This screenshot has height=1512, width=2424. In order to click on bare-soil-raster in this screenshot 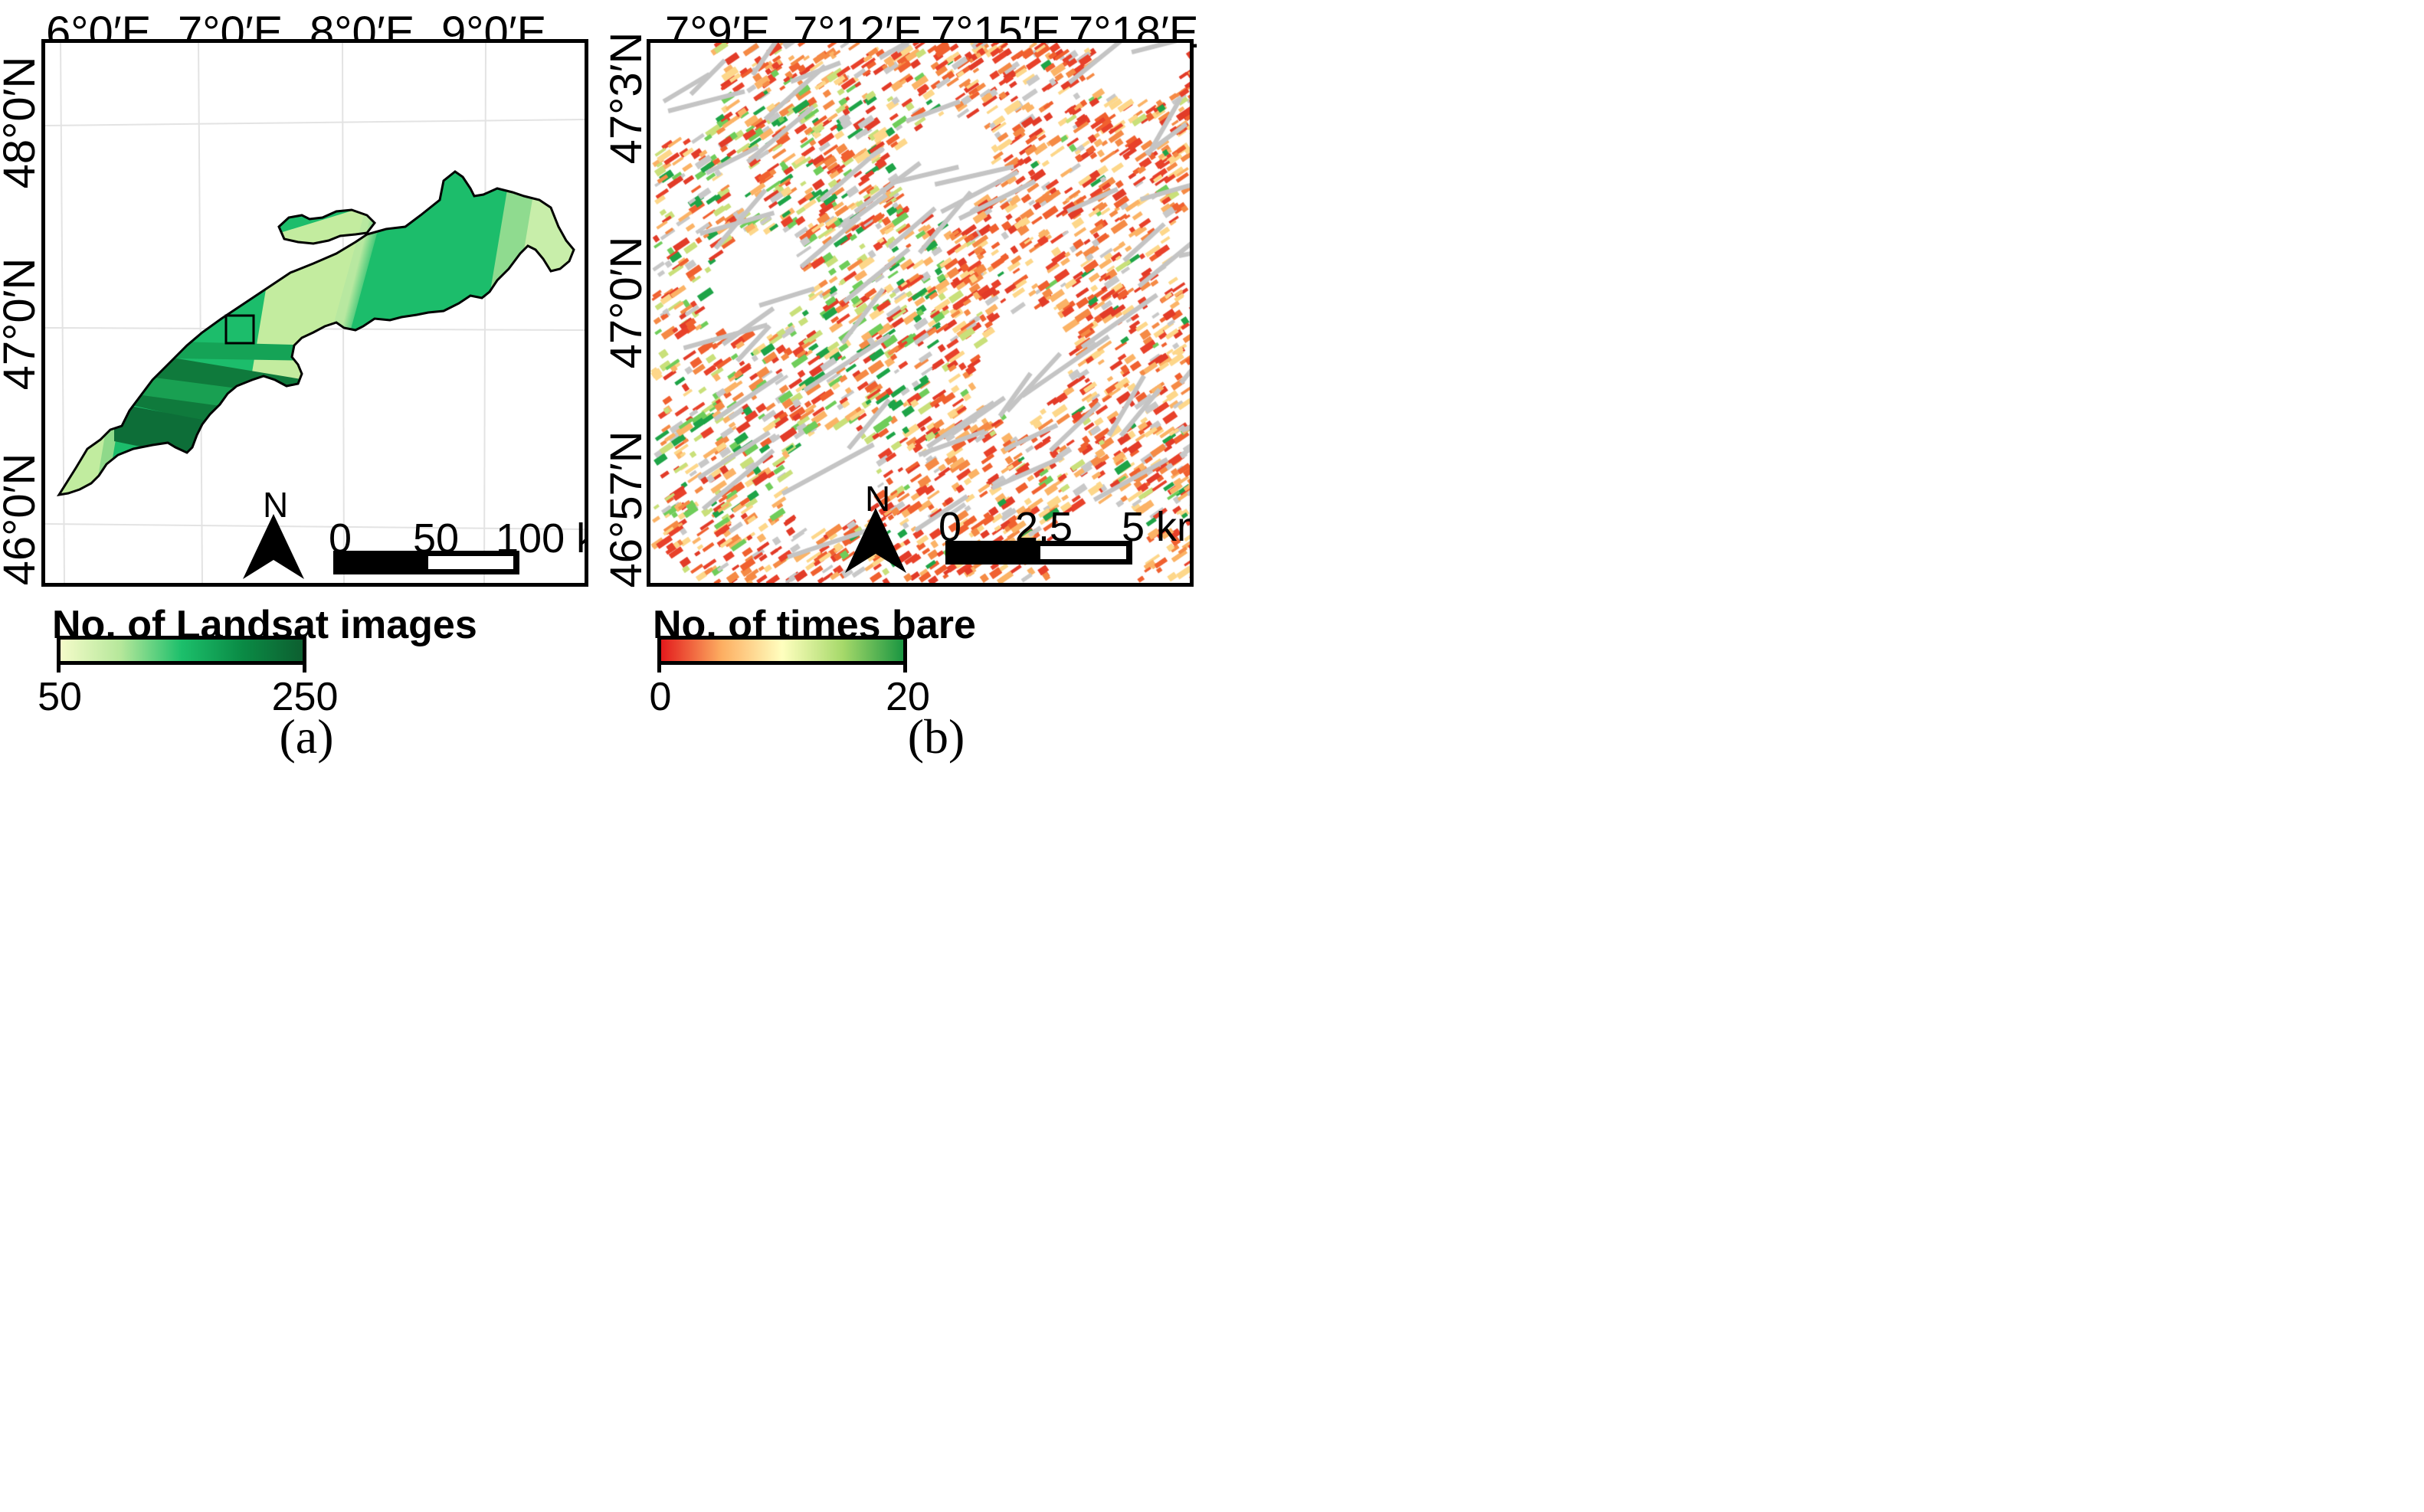, I will do `click(920, 313)`.